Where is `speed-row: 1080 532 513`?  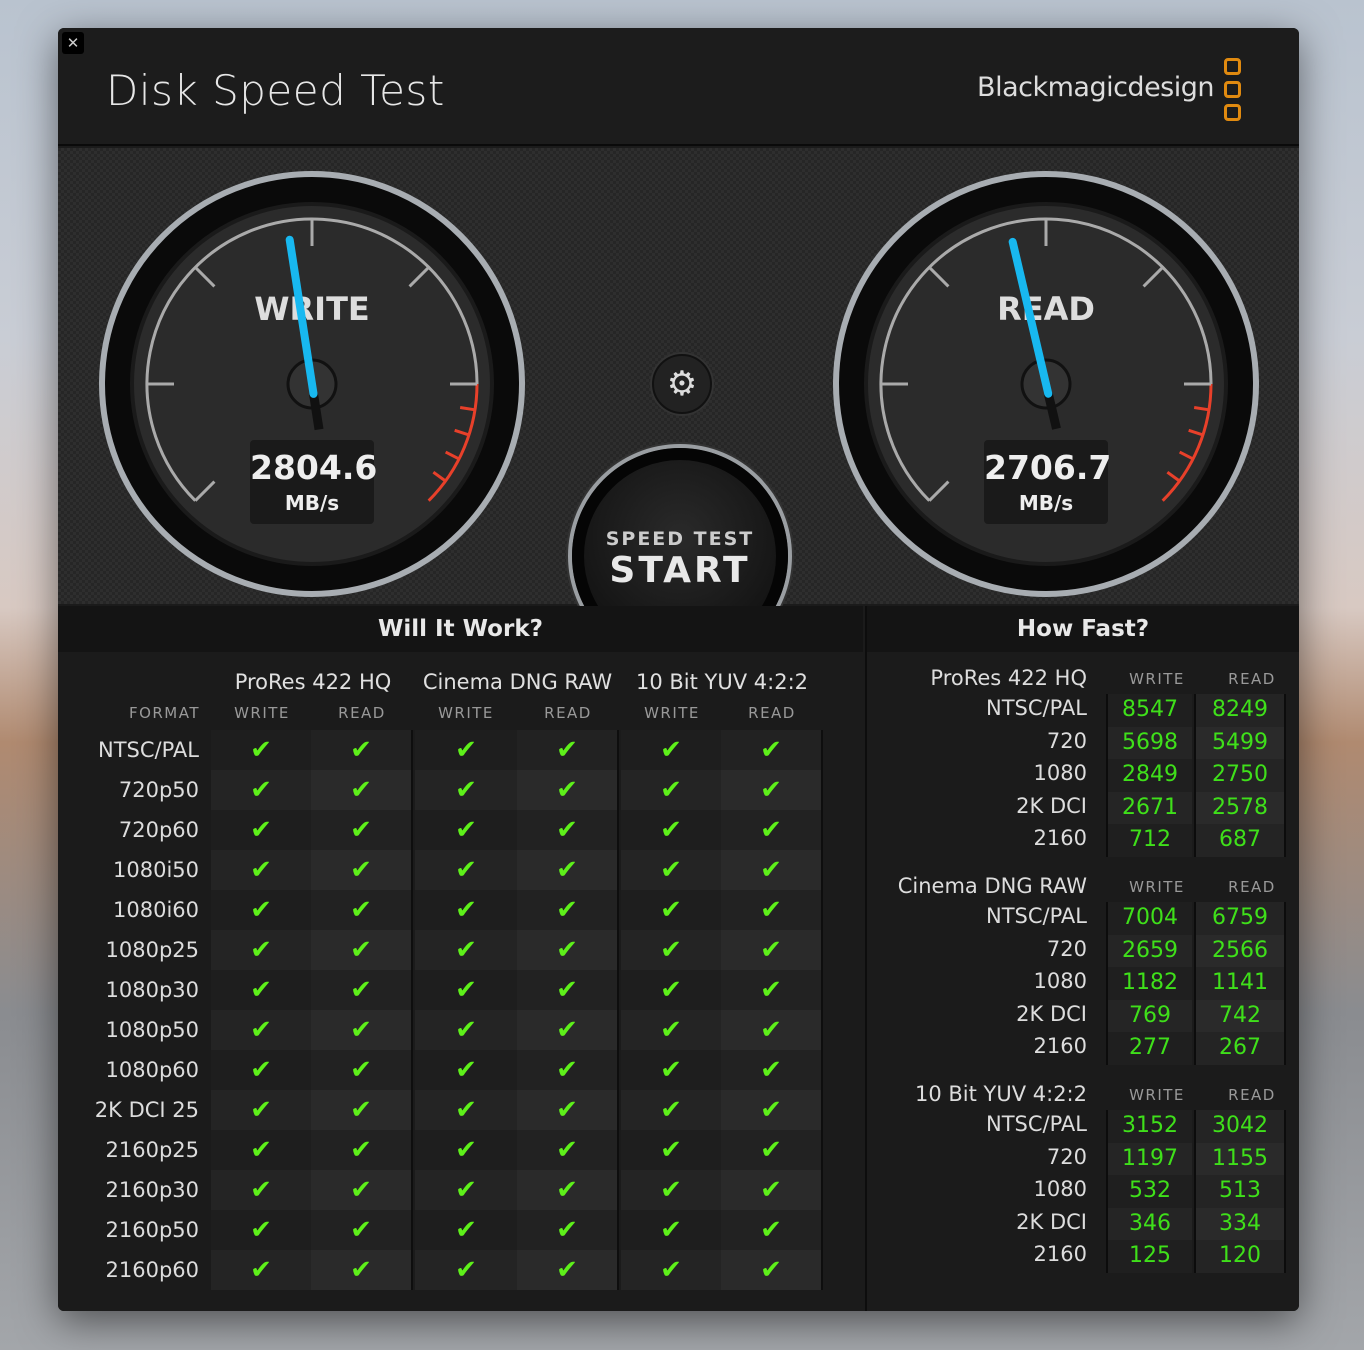 speed-row: 1080 532 513 is located at coordinates (1083, 1191).